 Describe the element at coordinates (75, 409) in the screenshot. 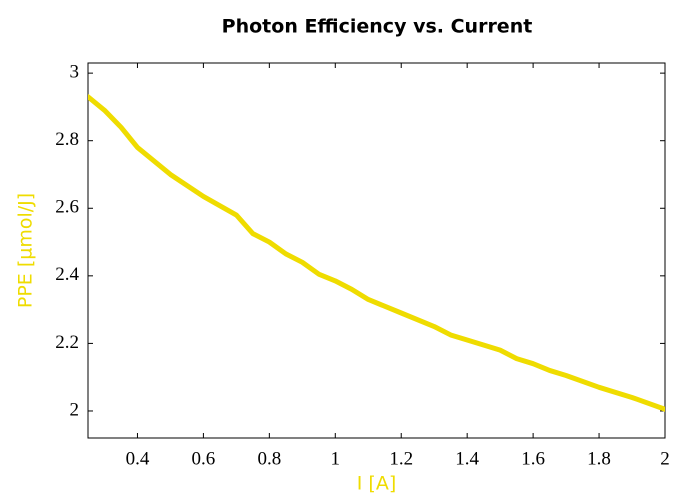

I see `y-tick-label: 2` at that location.